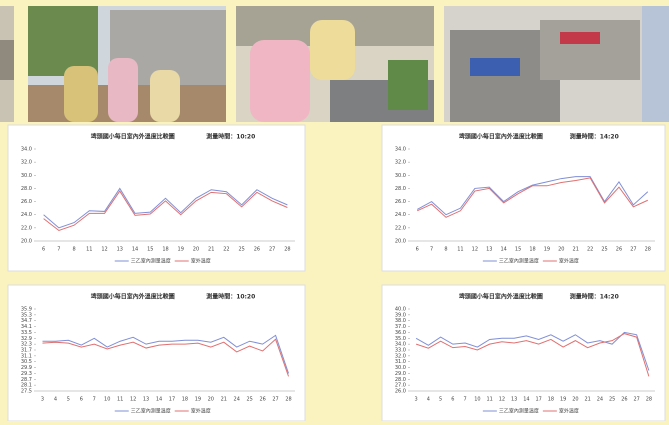  What do you see at coordinates (26, 368) in the screenshot?
I see `y-tick-label: 29.9` at bounding box center [26, 368].